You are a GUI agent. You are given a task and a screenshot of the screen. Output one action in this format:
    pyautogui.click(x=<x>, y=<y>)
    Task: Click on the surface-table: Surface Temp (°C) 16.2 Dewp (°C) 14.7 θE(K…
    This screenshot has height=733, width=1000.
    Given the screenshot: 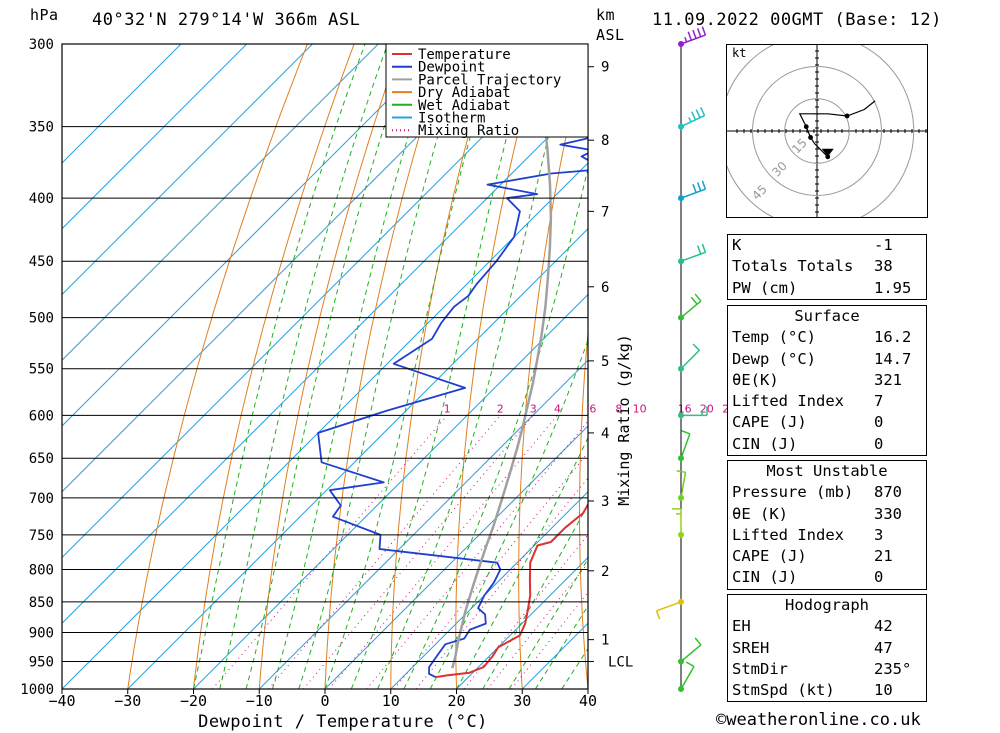 What is the action you would take?
    pyautogui.click(x=827, y=381)
    